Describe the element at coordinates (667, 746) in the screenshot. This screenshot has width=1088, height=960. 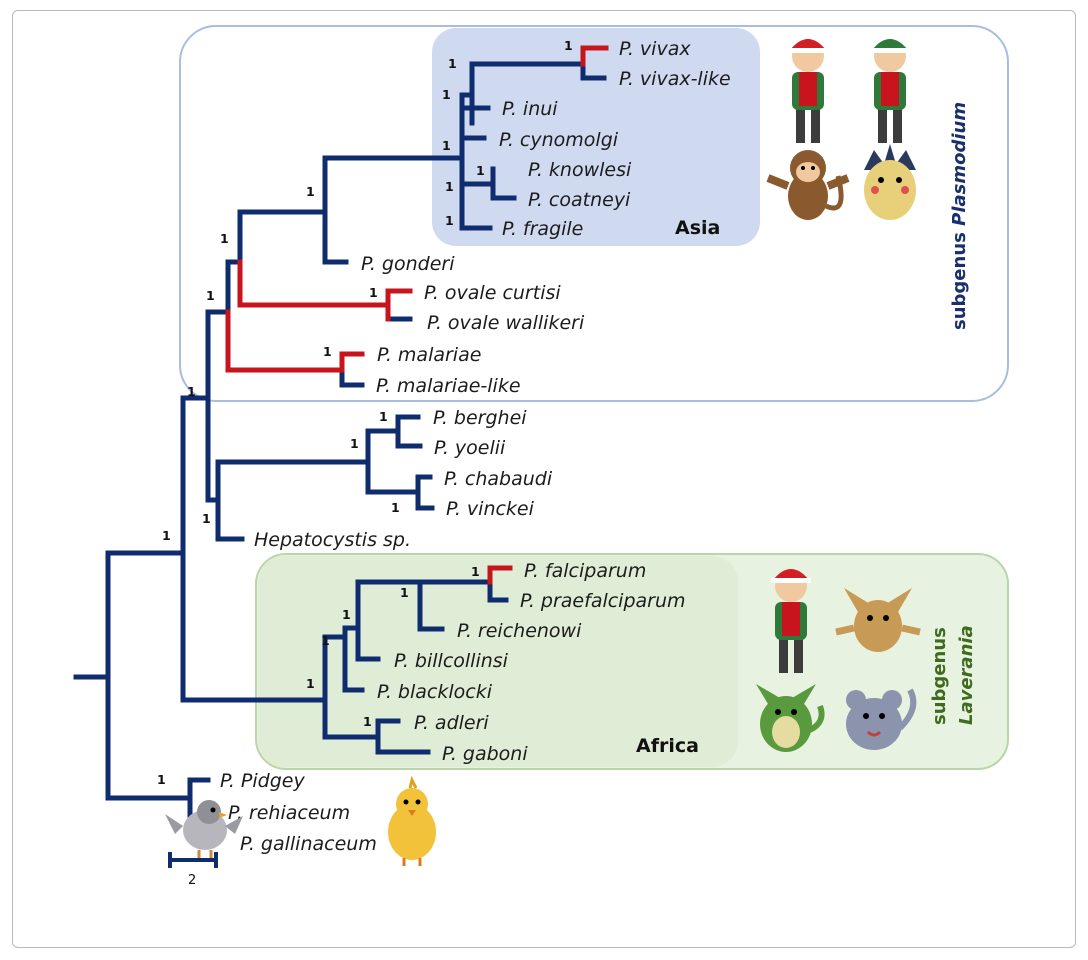
I see `region-label-africa: Africa` at that location.